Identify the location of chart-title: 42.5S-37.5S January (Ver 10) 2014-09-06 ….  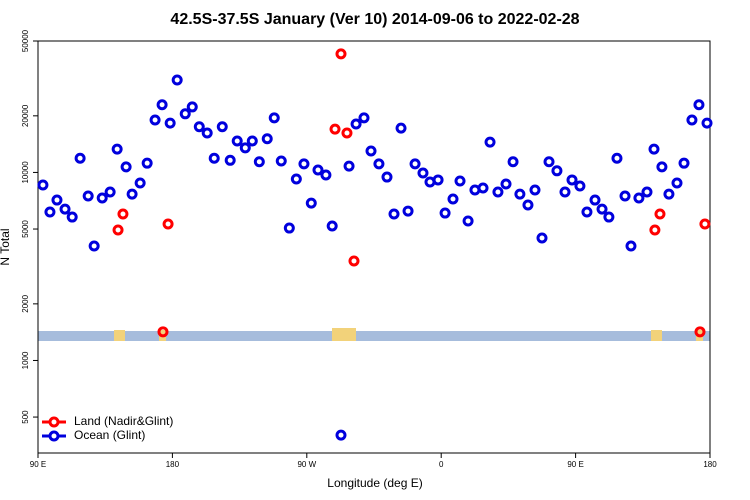
(374, 19).